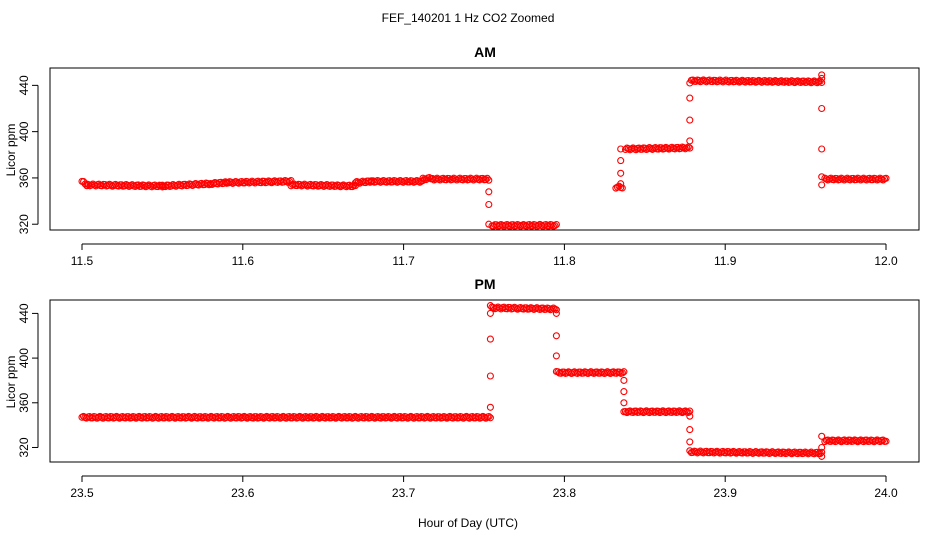  What do you see at coordinates (404, 493) in the screenshot?
I see `pm-x-tick-label: 23.7` at bounding box center [404, 493].